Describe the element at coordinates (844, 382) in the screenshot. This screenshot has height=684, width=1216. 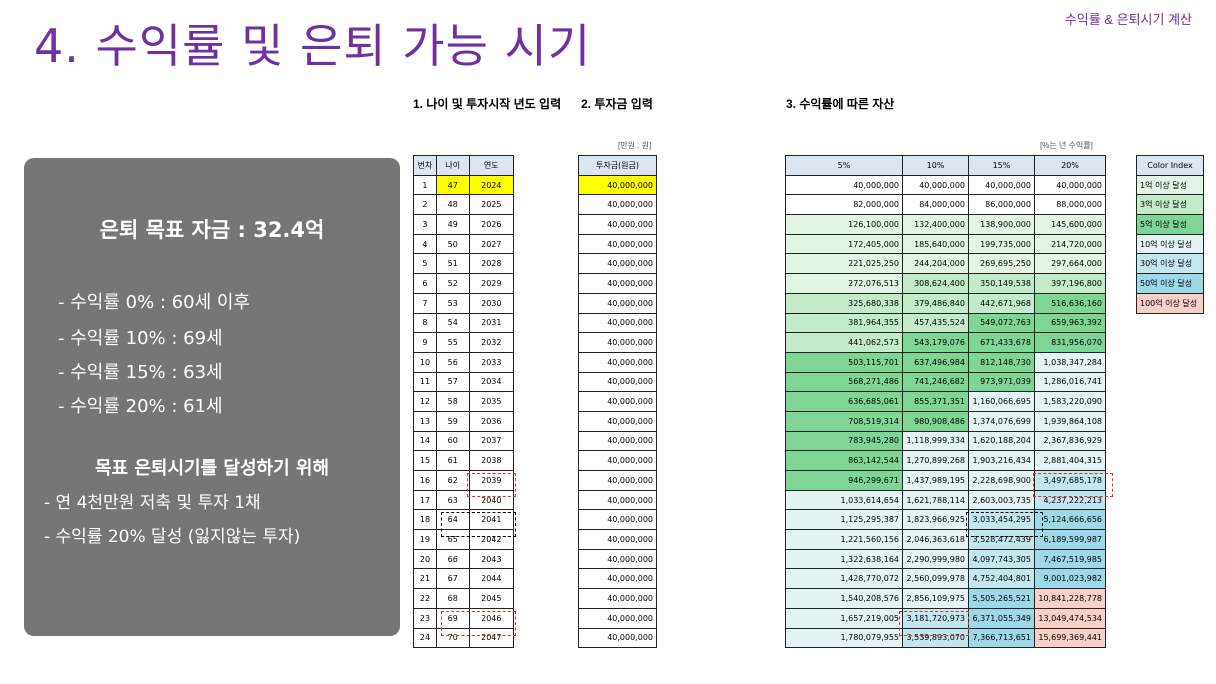
I see `cell-asset-5pct: 568,271,486` at that location.